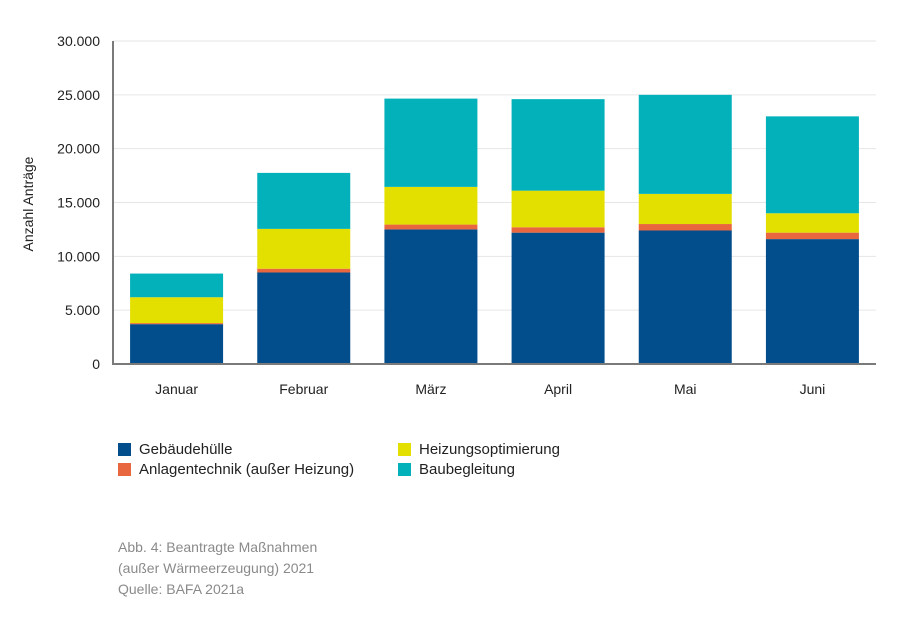  I want to click on legend-item-anlagentechnik: Anlagentechnik (außer Heizung), so click(258, 469).